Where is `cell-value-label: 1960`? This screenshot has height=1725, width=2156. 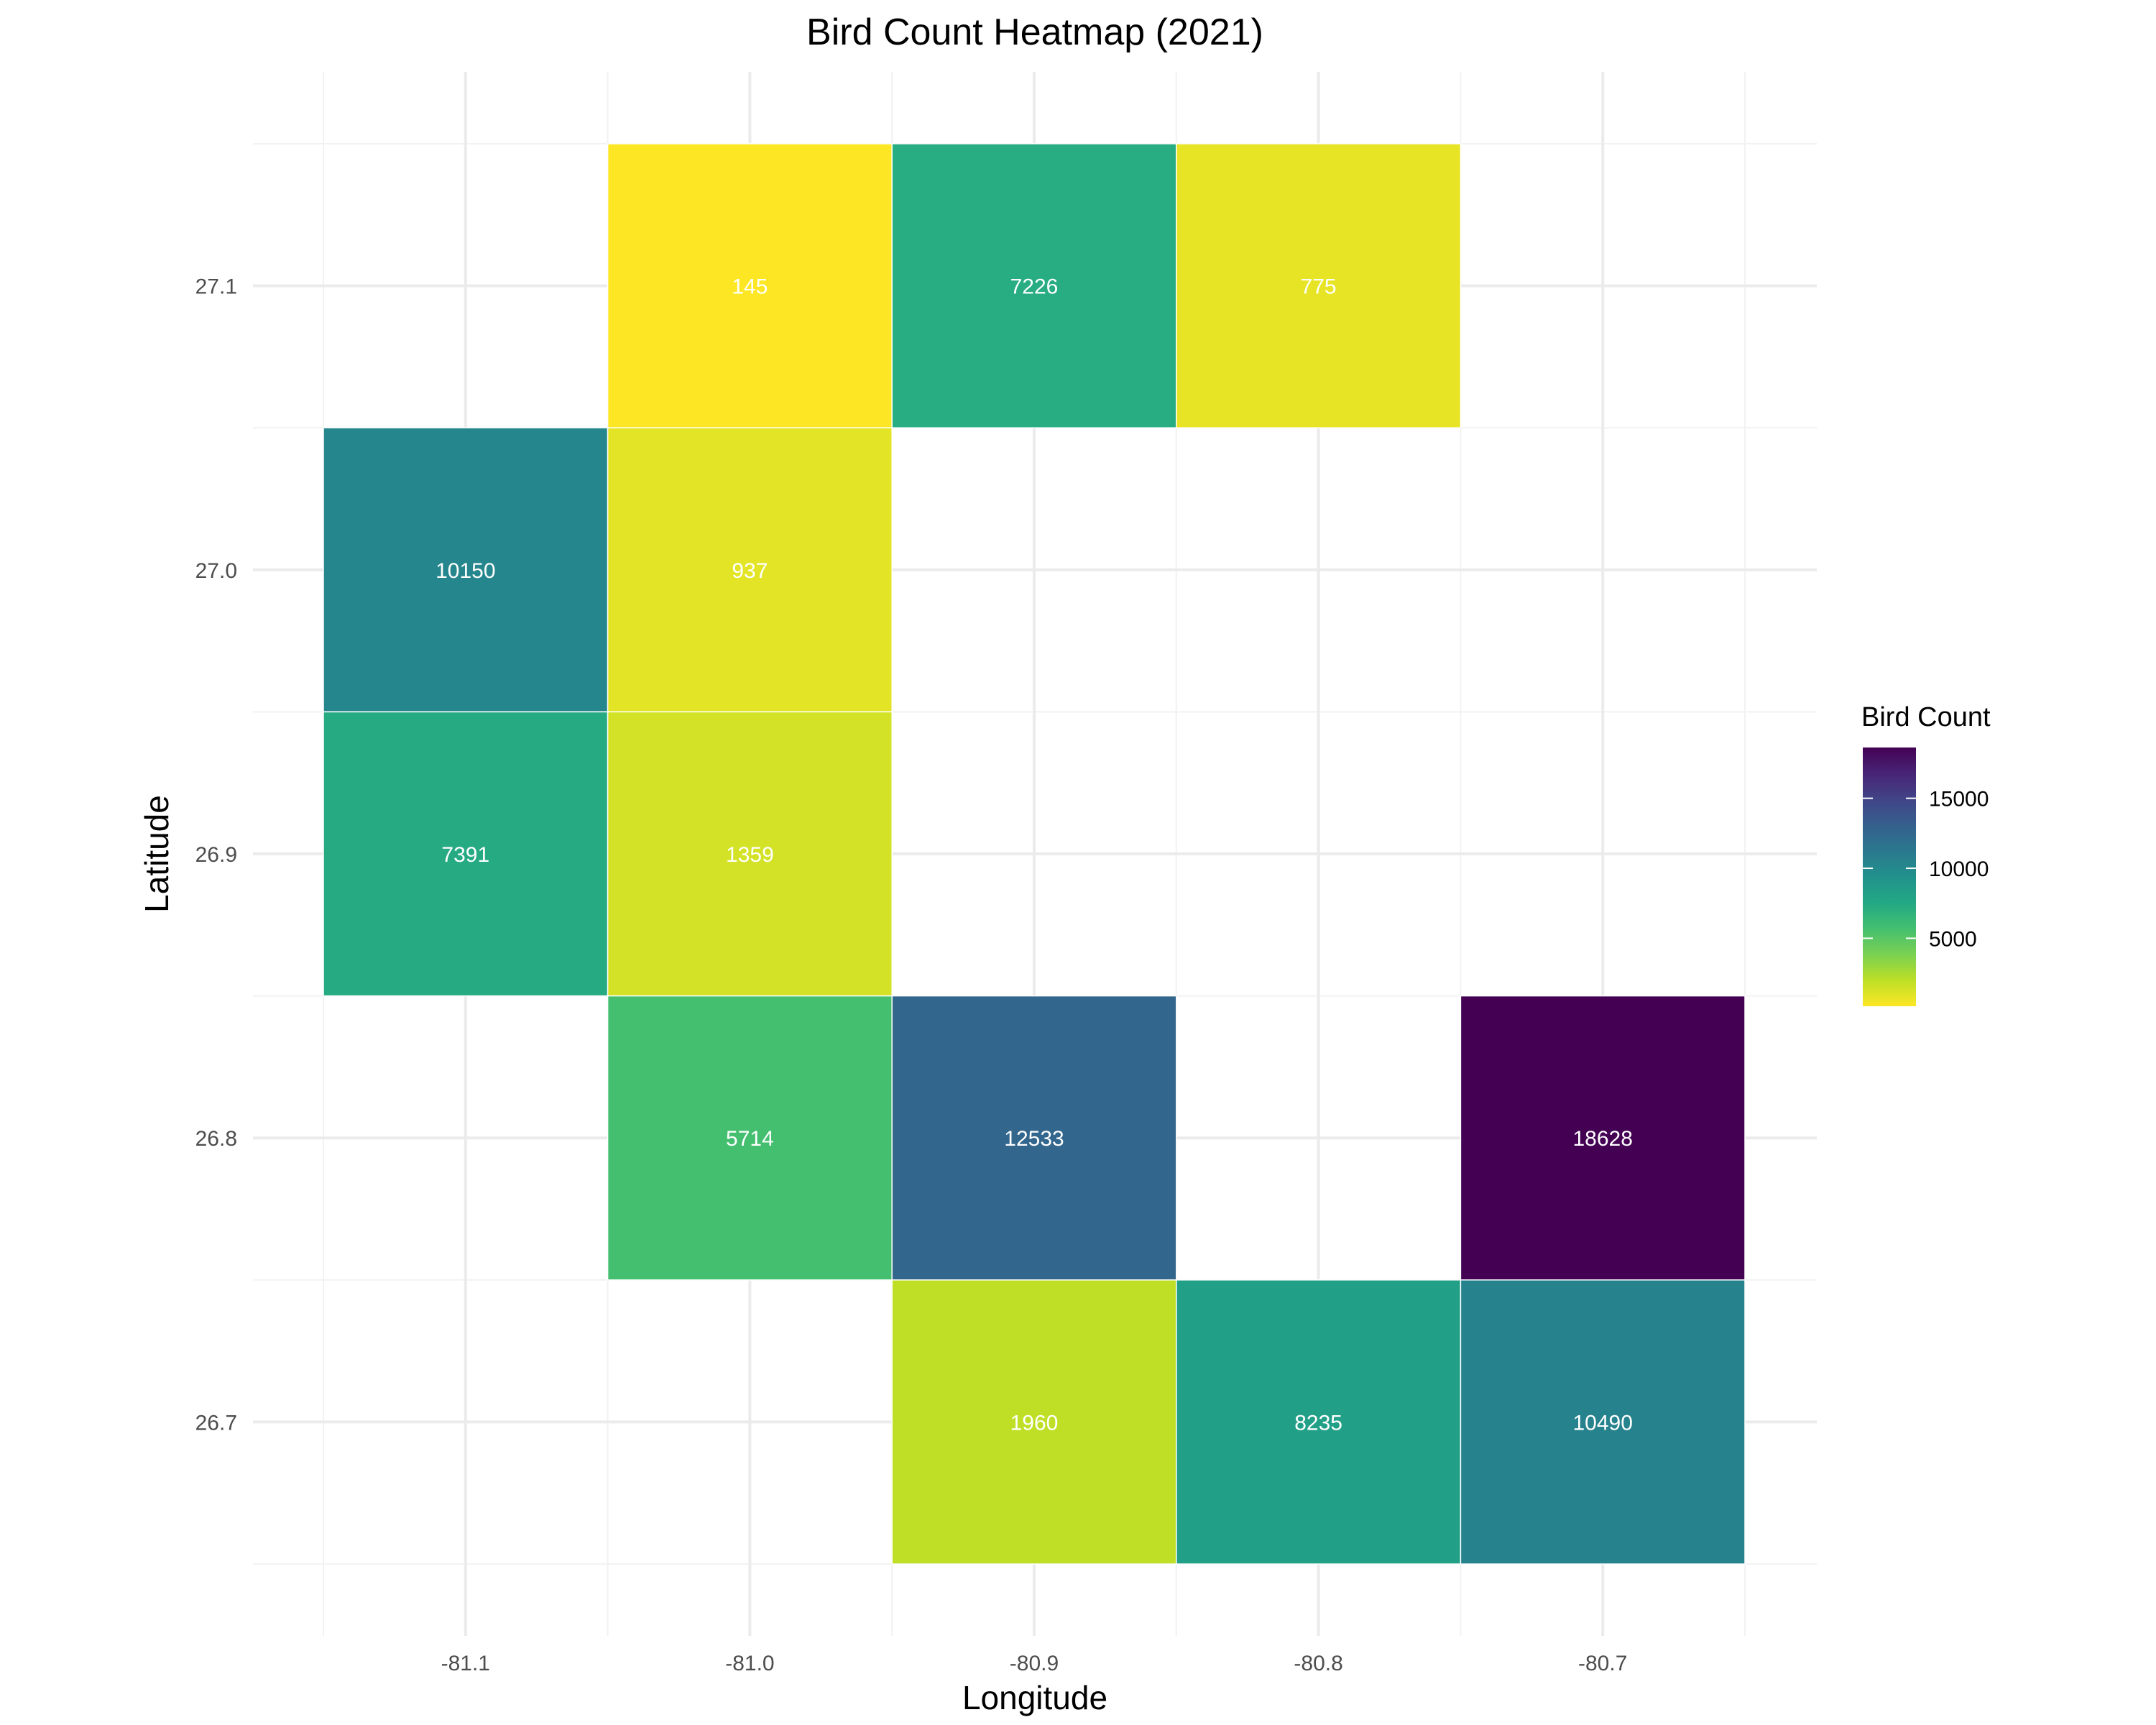 cell-value-label: 1960 is located at coordinates (1034, 1423).